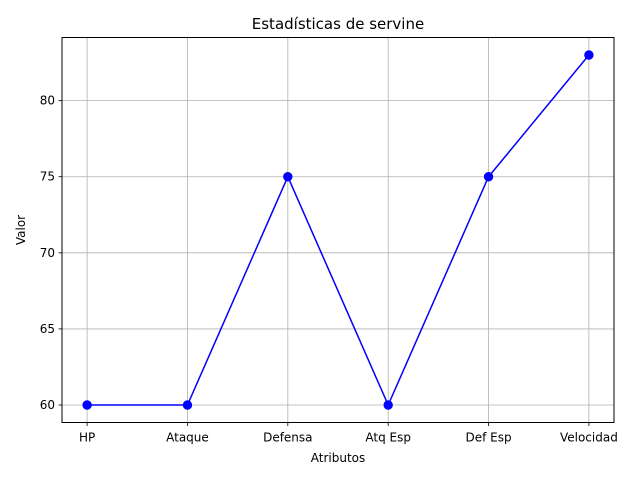 The width and height of the screenshot is (640, 484). What do you see at coordinates (47, 101) in the screenshot?
I see `y-tick-label: 80` at bounding box center [47, 101].